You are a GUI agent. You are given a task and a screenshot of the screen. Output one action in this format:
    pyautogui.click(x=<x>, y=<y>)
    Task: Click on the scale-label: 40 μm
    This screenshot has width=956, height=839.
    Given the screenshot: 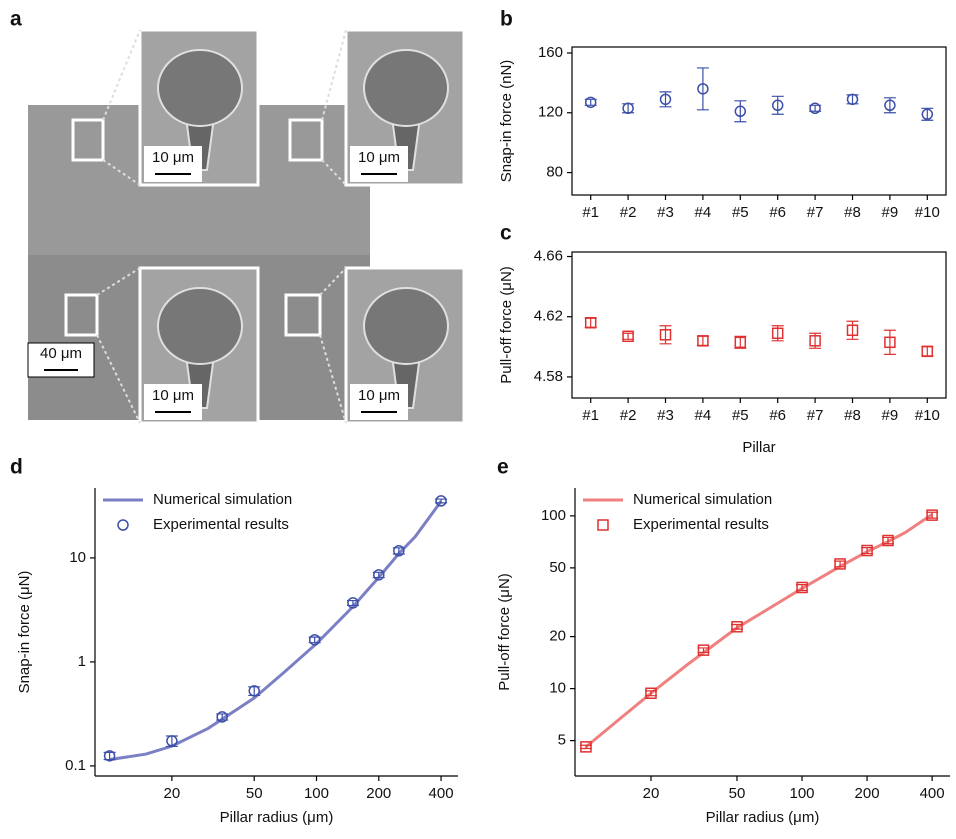 What is the action you would take?
    pyautogui.click(x=61, y=353)
    